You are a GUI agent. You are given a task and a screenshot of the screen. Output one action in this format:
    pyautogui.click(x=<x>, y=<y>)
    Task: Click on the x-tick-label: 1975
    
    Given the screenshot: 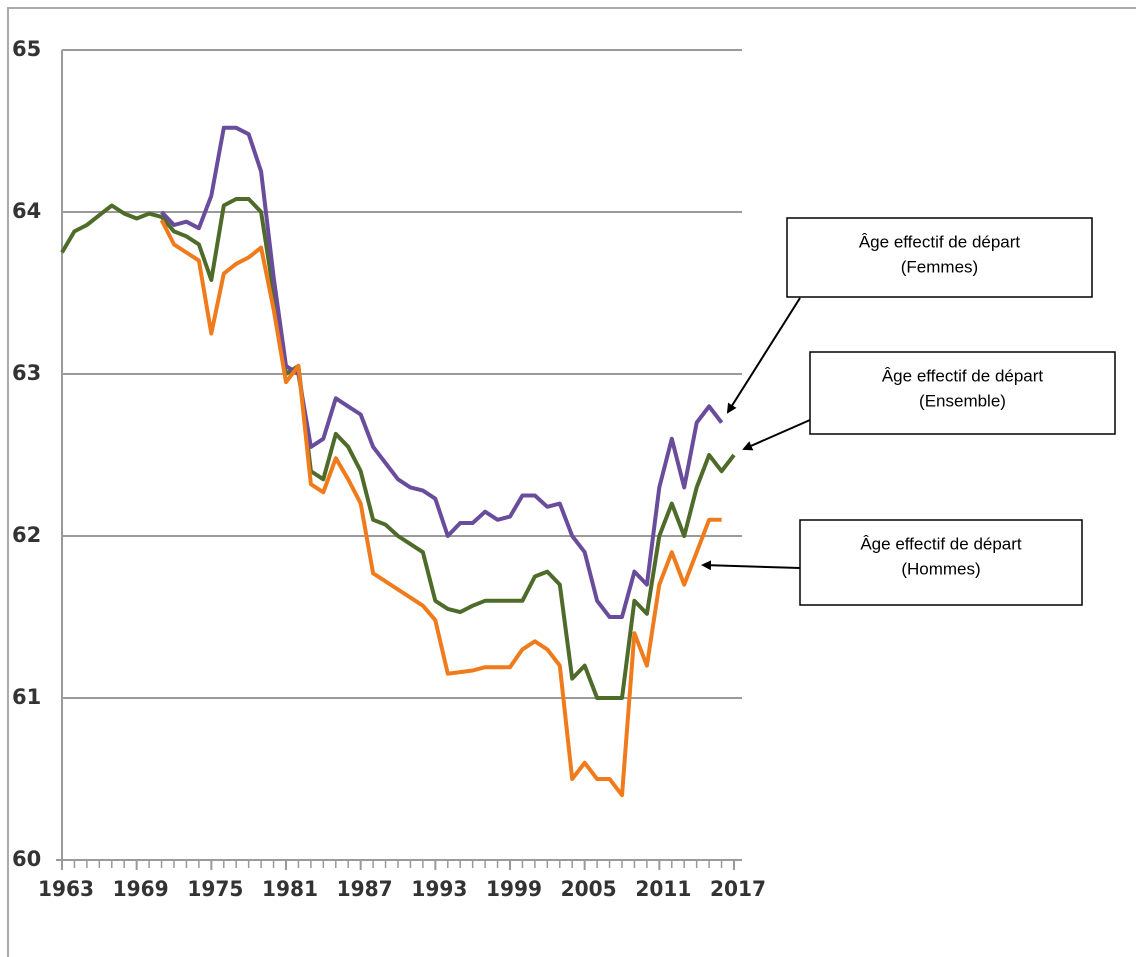 What is the action you would take?
    pyautogui.click(x=215, y=889)
    